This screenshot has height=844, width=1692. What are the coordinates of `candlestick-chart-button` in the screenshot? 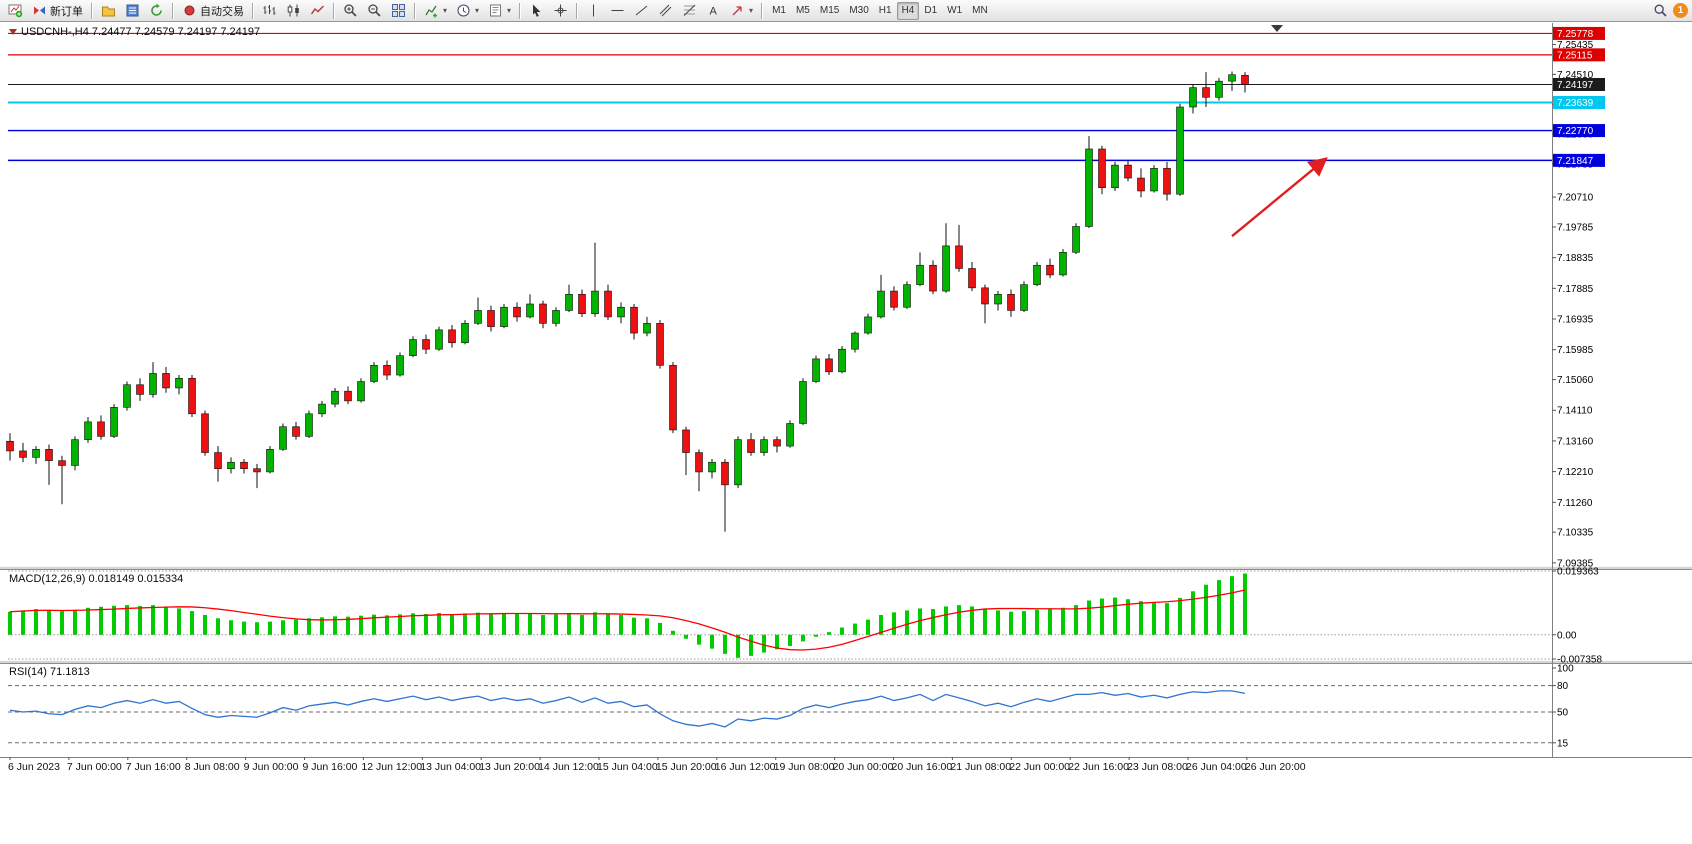 It's located at (293, 10).